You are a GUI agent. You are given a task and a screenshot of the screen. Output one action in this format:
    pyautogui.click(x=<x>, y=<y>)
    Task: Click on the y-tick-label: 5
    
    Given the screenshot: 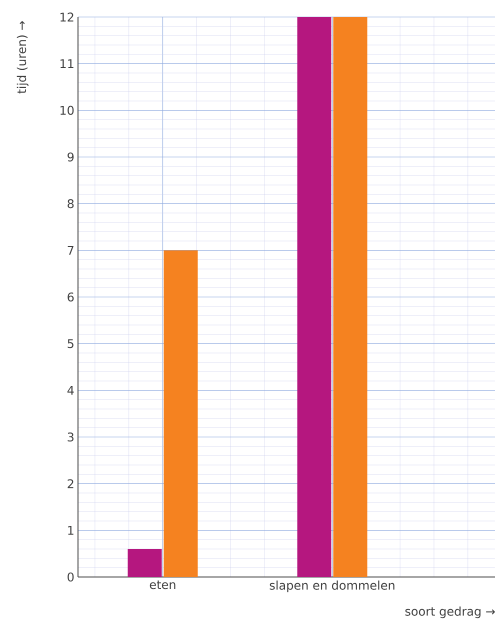 What is the action you would take?
    pyautogui.click(x=71, y=343)
    